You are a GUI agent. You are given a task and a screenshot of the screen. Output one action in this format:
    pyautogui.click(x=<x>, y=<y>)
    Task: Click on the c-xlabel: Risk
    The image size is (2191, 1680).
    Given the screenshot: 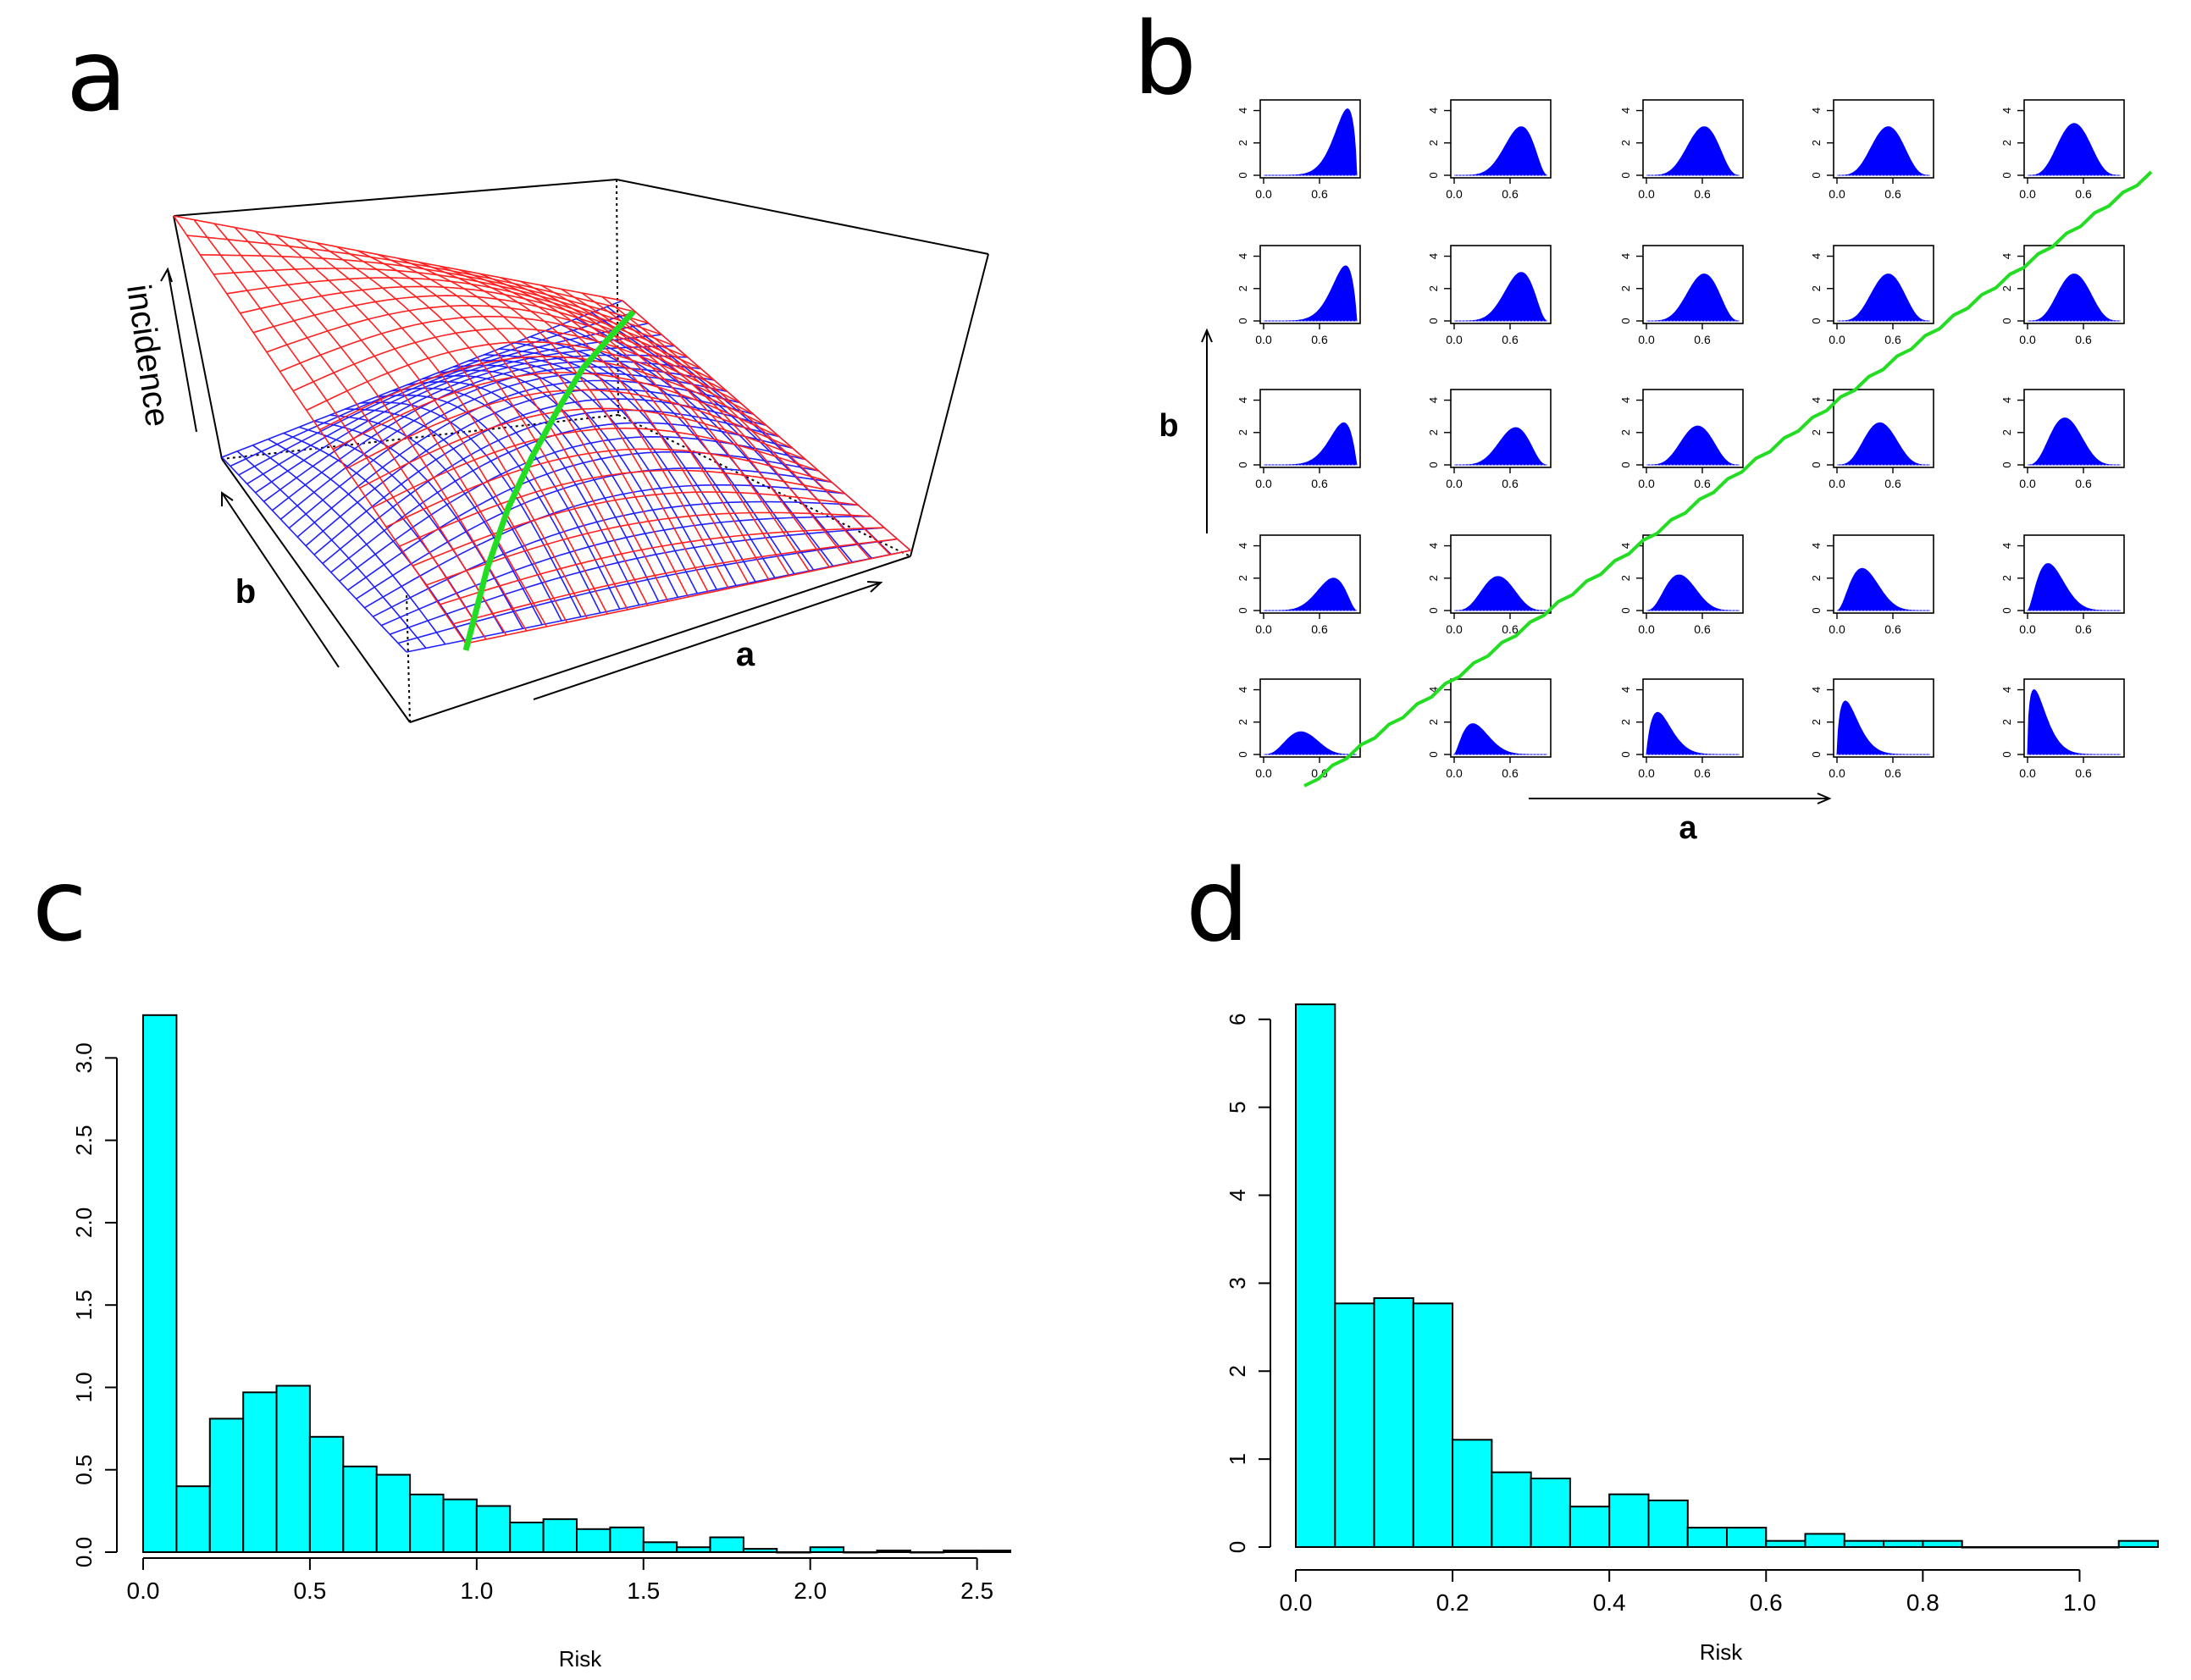 What is the action you would take?
    pyautogui.click(x=581, y=1659)
    